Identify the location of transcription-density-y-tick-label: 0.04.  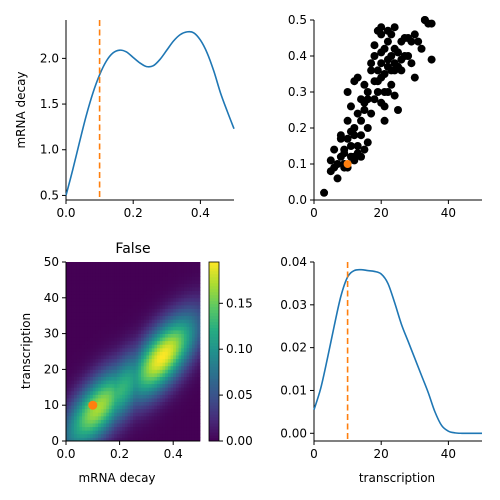
(293, 262).